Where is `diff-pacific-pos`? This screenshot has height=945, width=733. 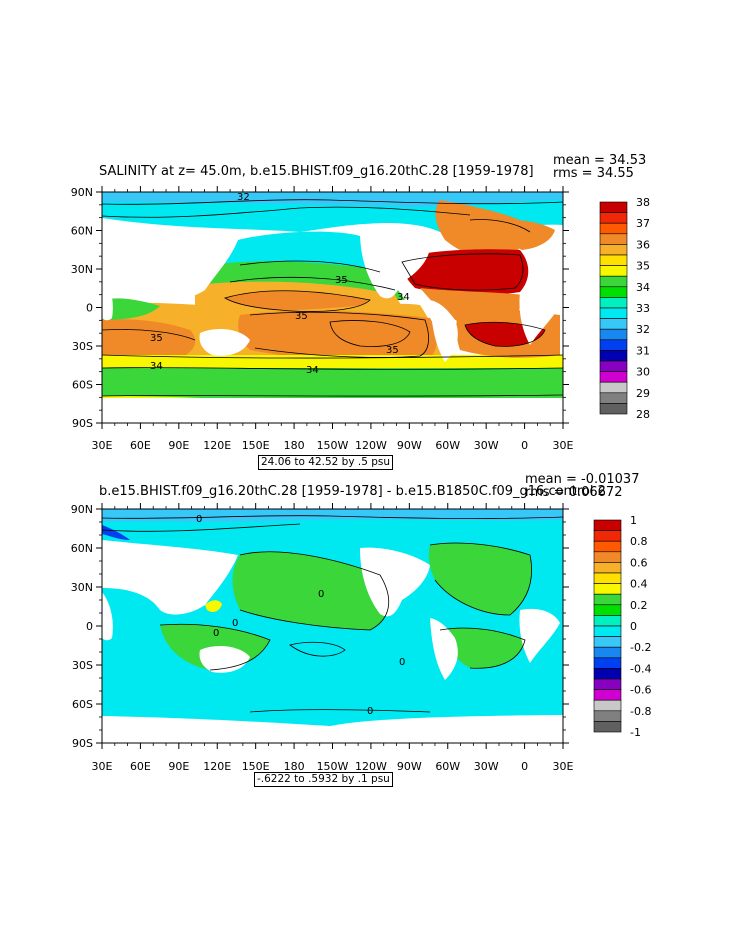
diff-pacific-pos is located at coordinates (310, 590).